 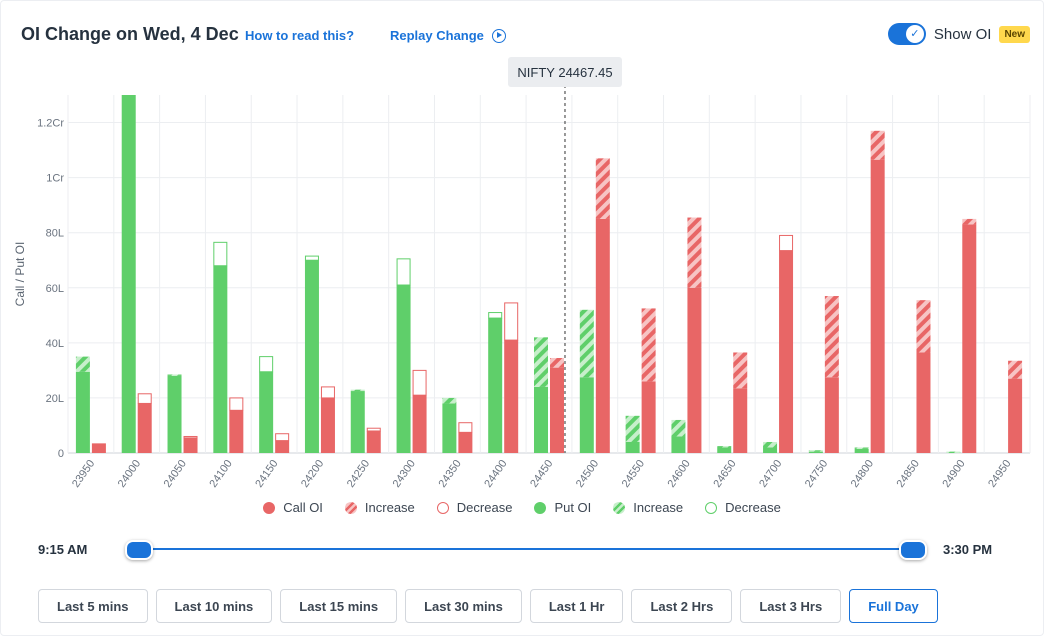 I want to click on spot-price-tag-bg, so click(x=564, y=72).